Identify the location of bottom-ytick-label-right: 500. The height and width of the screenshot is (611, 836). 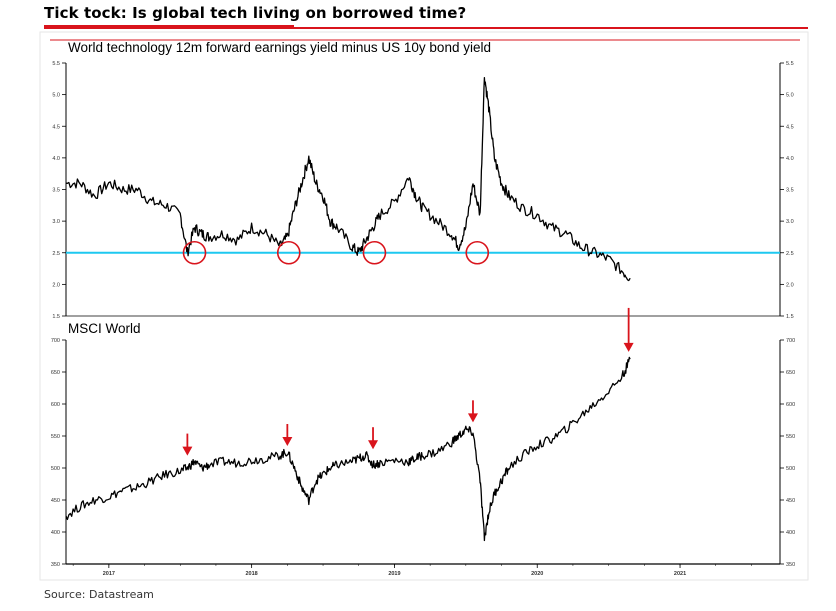
(790, 469).